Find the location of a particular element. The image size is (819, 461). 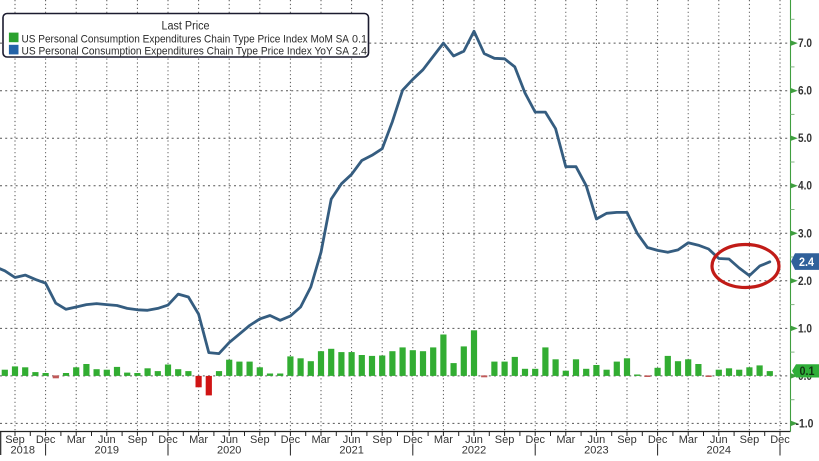

svg-text: 2023 is located at coordinates (596, 451).